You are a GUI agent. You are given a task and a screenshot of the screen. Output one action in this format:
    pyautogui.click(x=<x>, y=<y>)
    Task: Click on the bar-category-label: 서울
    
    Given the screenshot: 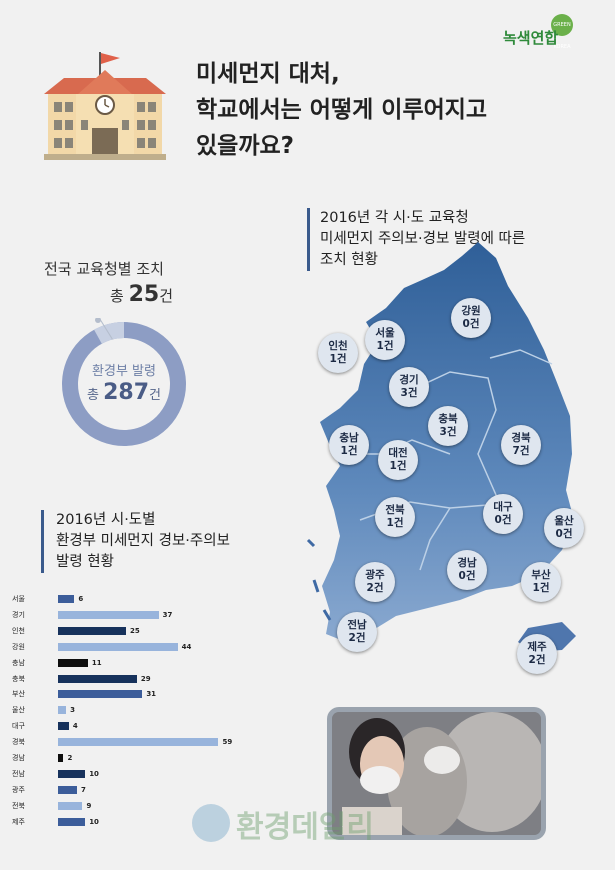 What is the action you would take?
    pyautogui.click(x=18, y=599)
    